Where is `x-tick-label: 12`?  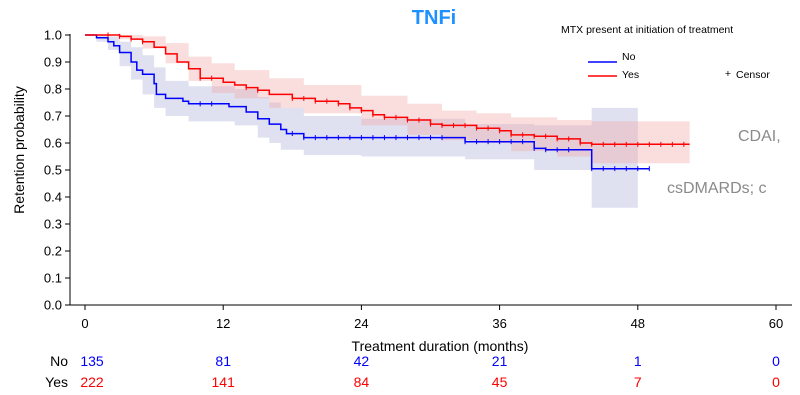
x-tick-label: 12 is located at coordinates (223, 323).